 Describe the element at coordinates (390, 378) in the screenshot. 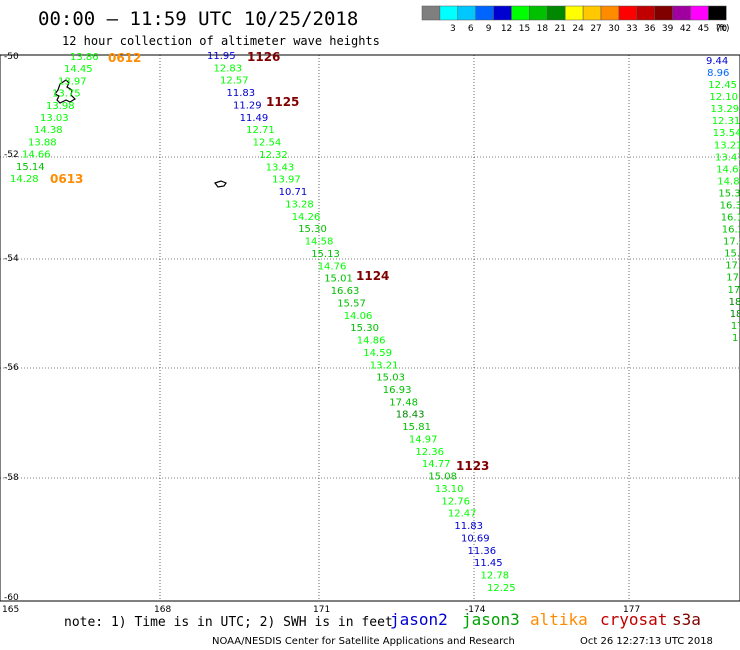

I see `swh-value: 15.03` at that location.